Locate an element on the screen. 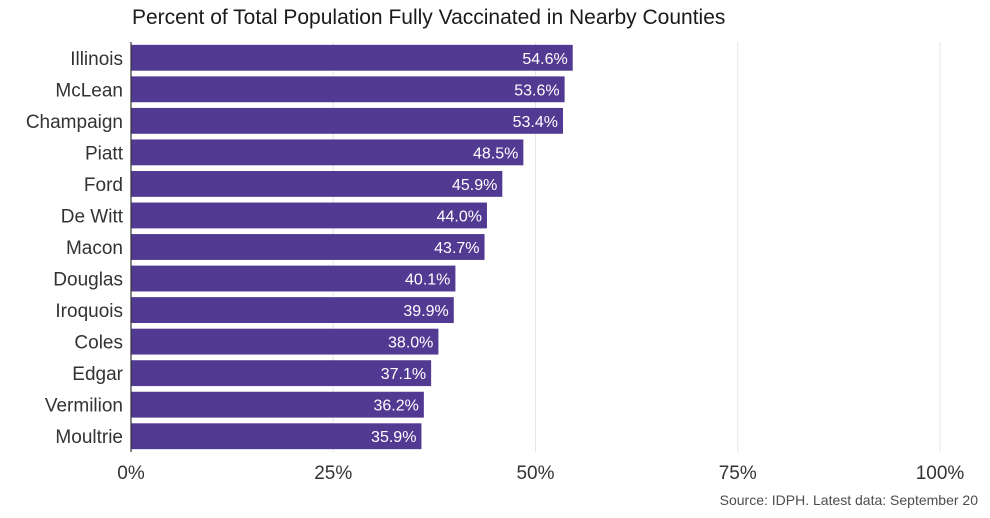 Image resolution: width=990 pixels, height=518 pixels. value-label: 35.9% is located at coordinates (393, 437).